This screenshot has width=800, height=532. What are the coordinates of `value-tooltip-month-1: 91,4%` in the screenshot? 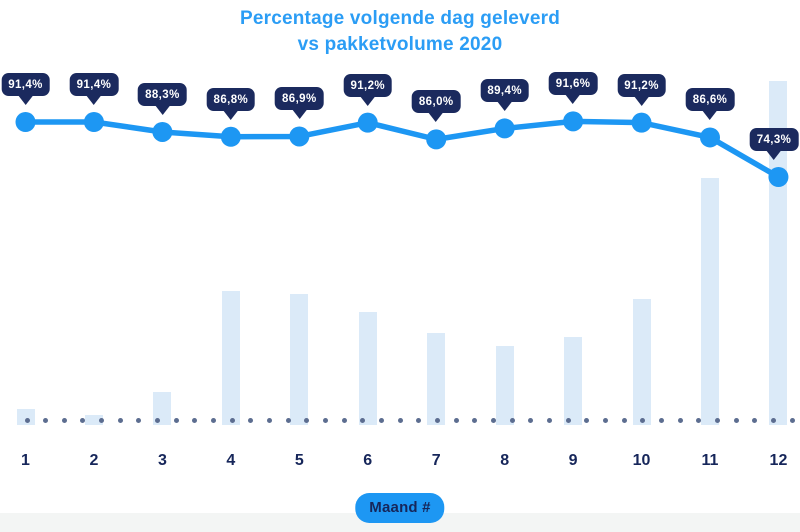 It's located at (25, 84).